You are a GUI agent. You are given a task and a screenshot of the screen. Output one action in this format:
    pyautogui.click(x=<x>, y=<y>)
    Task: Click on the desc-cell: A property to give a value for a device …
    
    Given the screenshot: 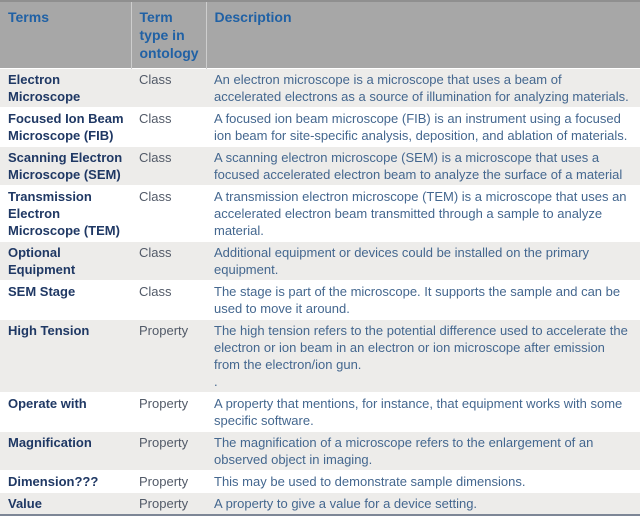 What is the action you would take?
    pyautogui.click(x=423, y=503)
    